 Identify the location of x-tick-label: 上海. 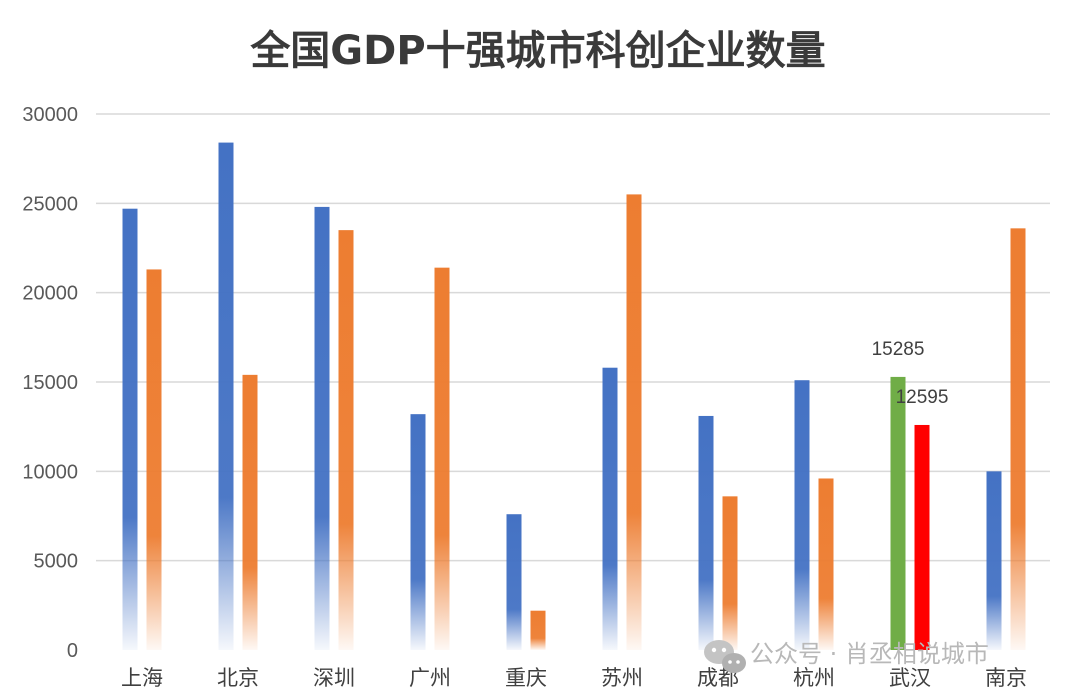
(142, 678).